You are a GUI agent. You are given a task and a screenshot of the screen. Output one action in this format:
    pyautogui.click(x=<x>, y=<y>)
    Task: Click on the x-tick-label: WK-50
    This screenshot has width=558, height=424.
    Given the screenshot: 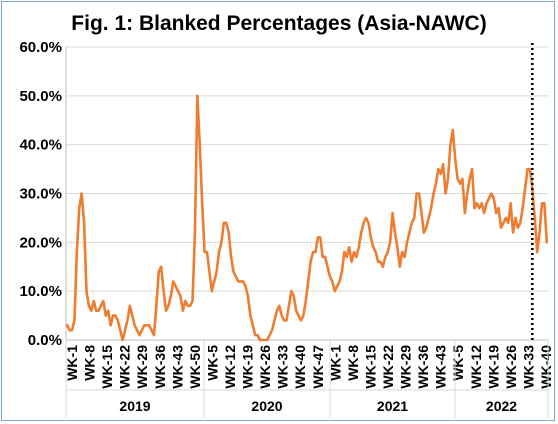 What is the action you would take?
    pyautogui.click(x=195, y=367)
    